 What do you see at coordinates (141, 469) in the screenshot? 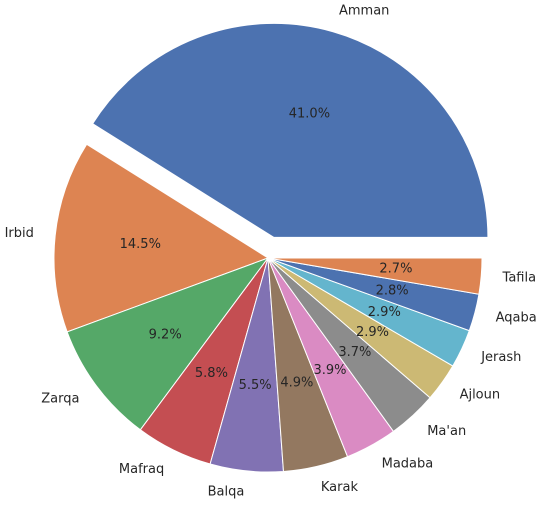
I see `slice-label: Mafraq` at bounding box center [141, 469].